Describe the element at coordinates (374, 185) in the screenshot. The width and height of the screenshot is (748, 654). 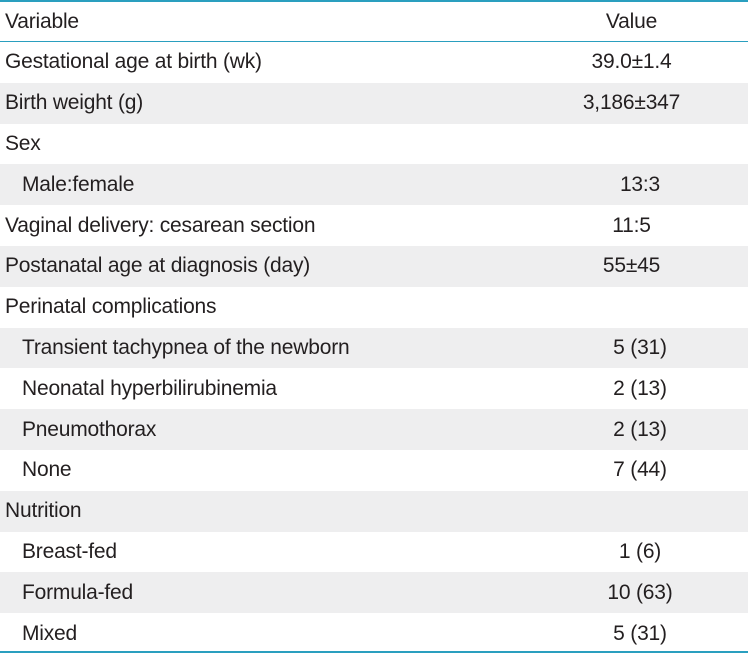
I see `table-row: Male:female 13:3` at that location.